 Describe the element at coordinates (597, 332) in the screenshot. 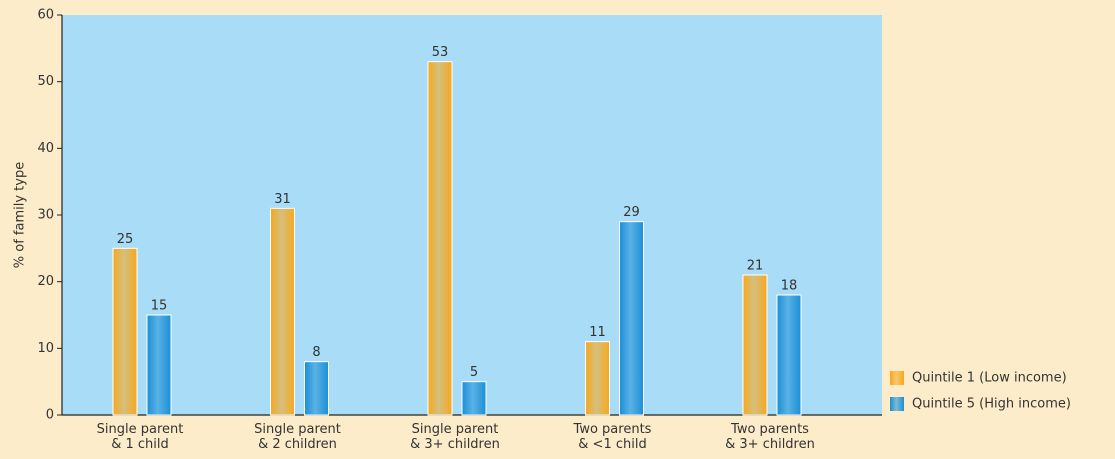

I see `value-label: 11` at that location.